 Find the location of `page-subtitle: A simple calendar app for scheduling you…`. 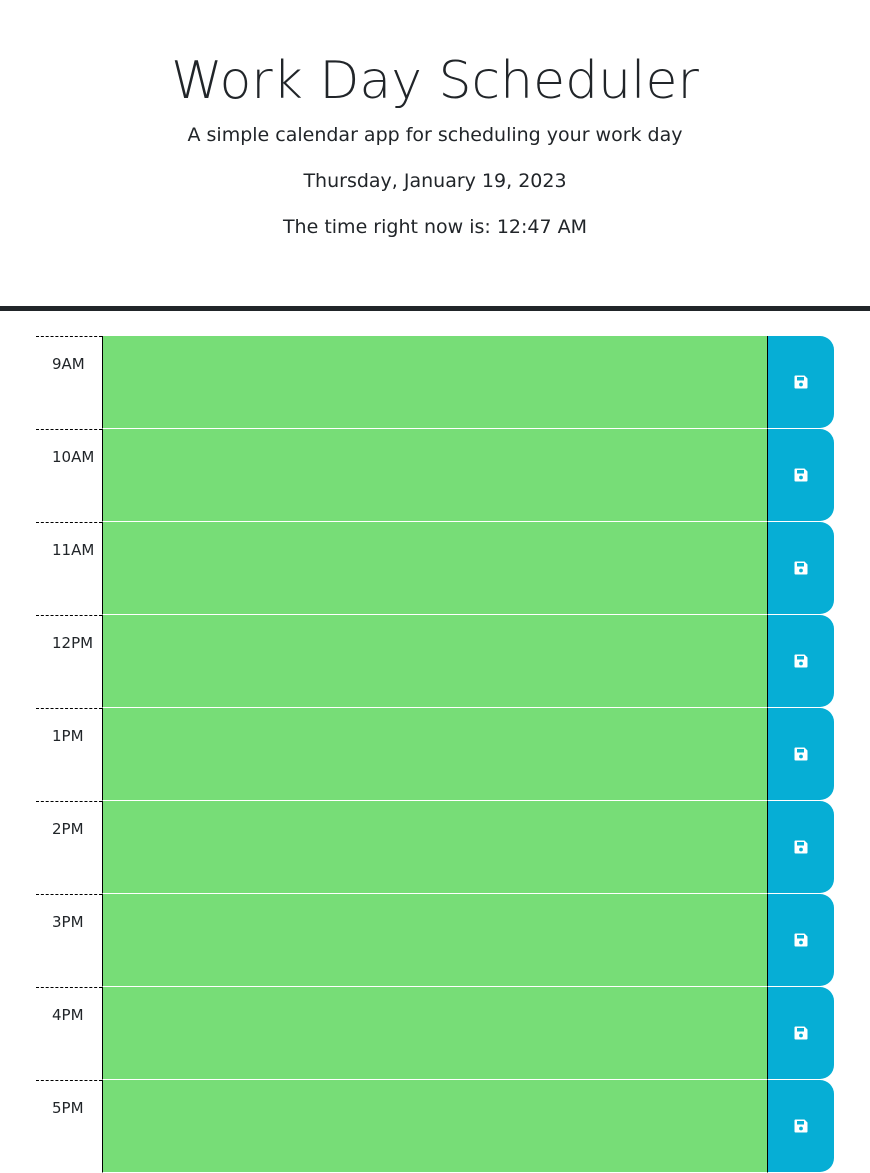

page-subtitle: A simple calendar app for scheduling you… is located at coordinates (435, 135).